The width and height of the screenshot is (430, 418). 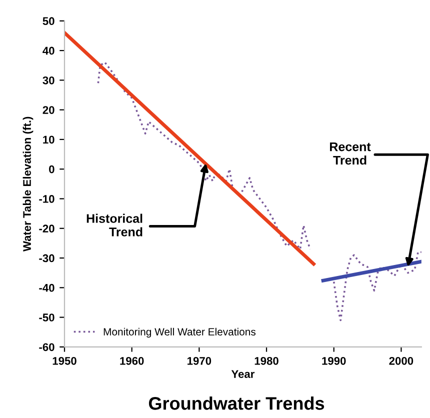 I want to click on y-tick-label: 10, so click(x=48, y=140).